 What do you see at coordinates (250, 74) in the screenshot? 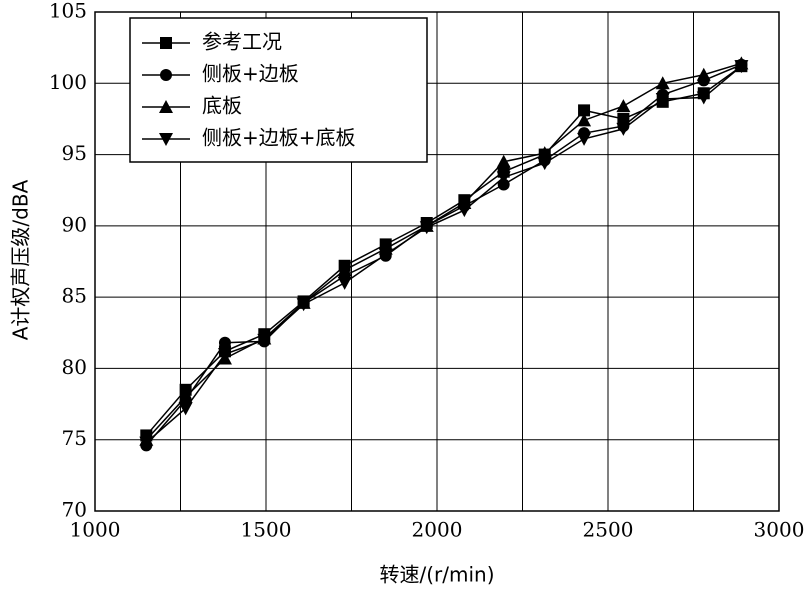
I see `legend-label: 侧板+边板` at bounding box center [250, 74].